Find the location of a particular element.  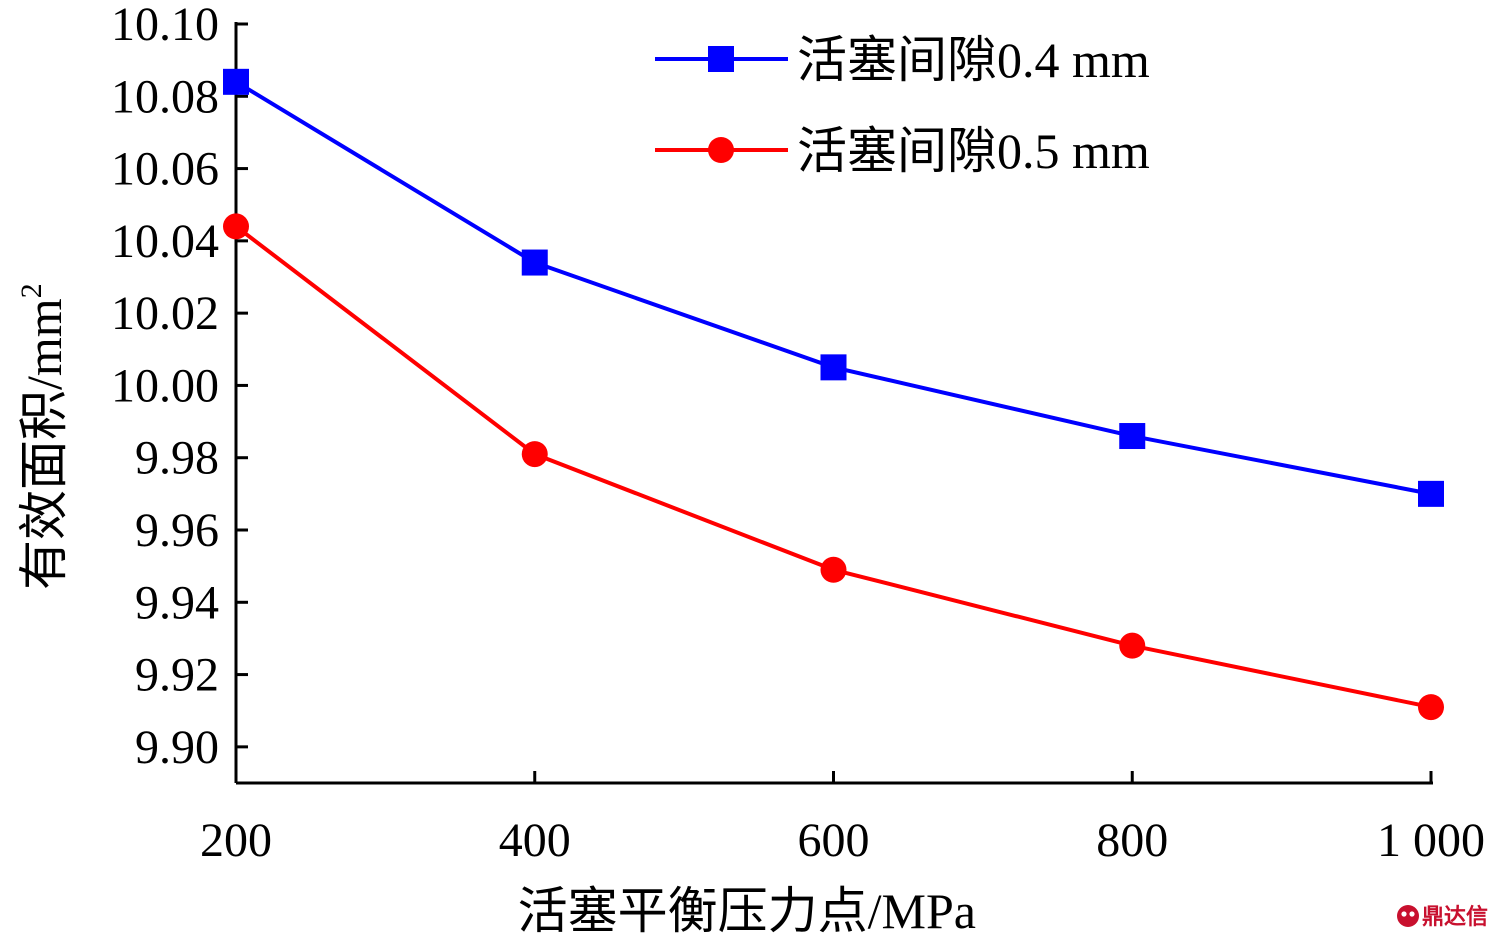

y-axis-title-superscript: 2 is located at coordinates (31, 290).